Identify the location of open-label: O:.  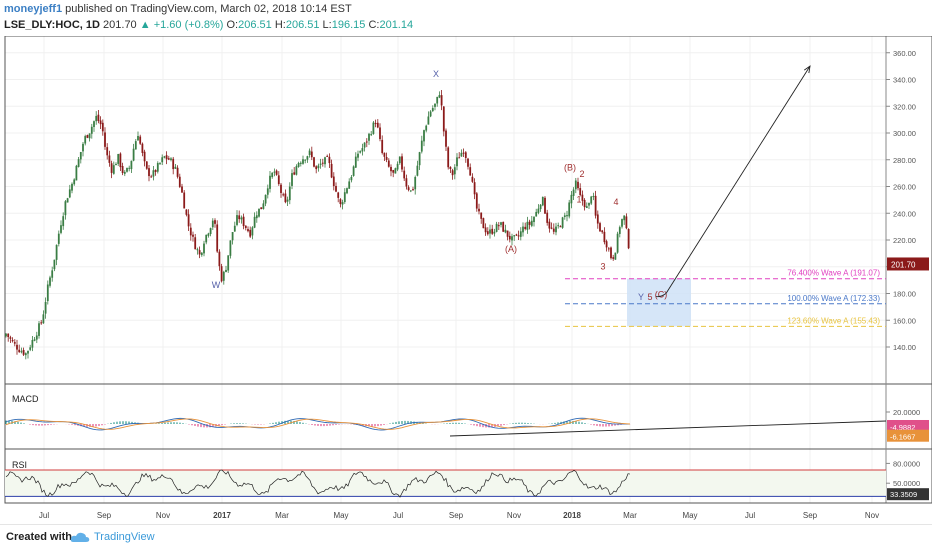
(232, 25).